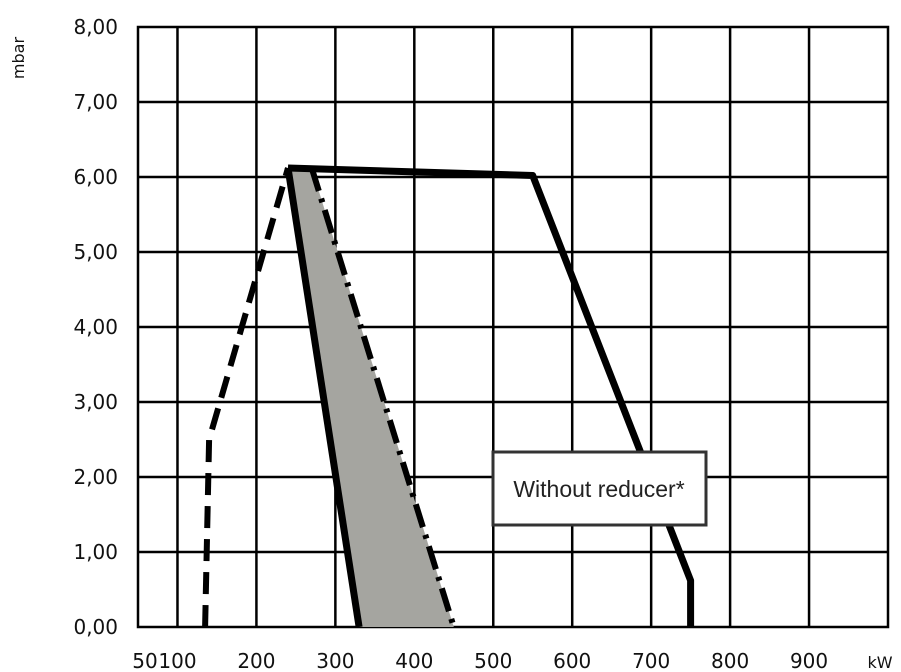  What do you see at coordinates (730, 660) in the screenshot?
I see `x-tick-label: 800` at bounding box center [730, 660].